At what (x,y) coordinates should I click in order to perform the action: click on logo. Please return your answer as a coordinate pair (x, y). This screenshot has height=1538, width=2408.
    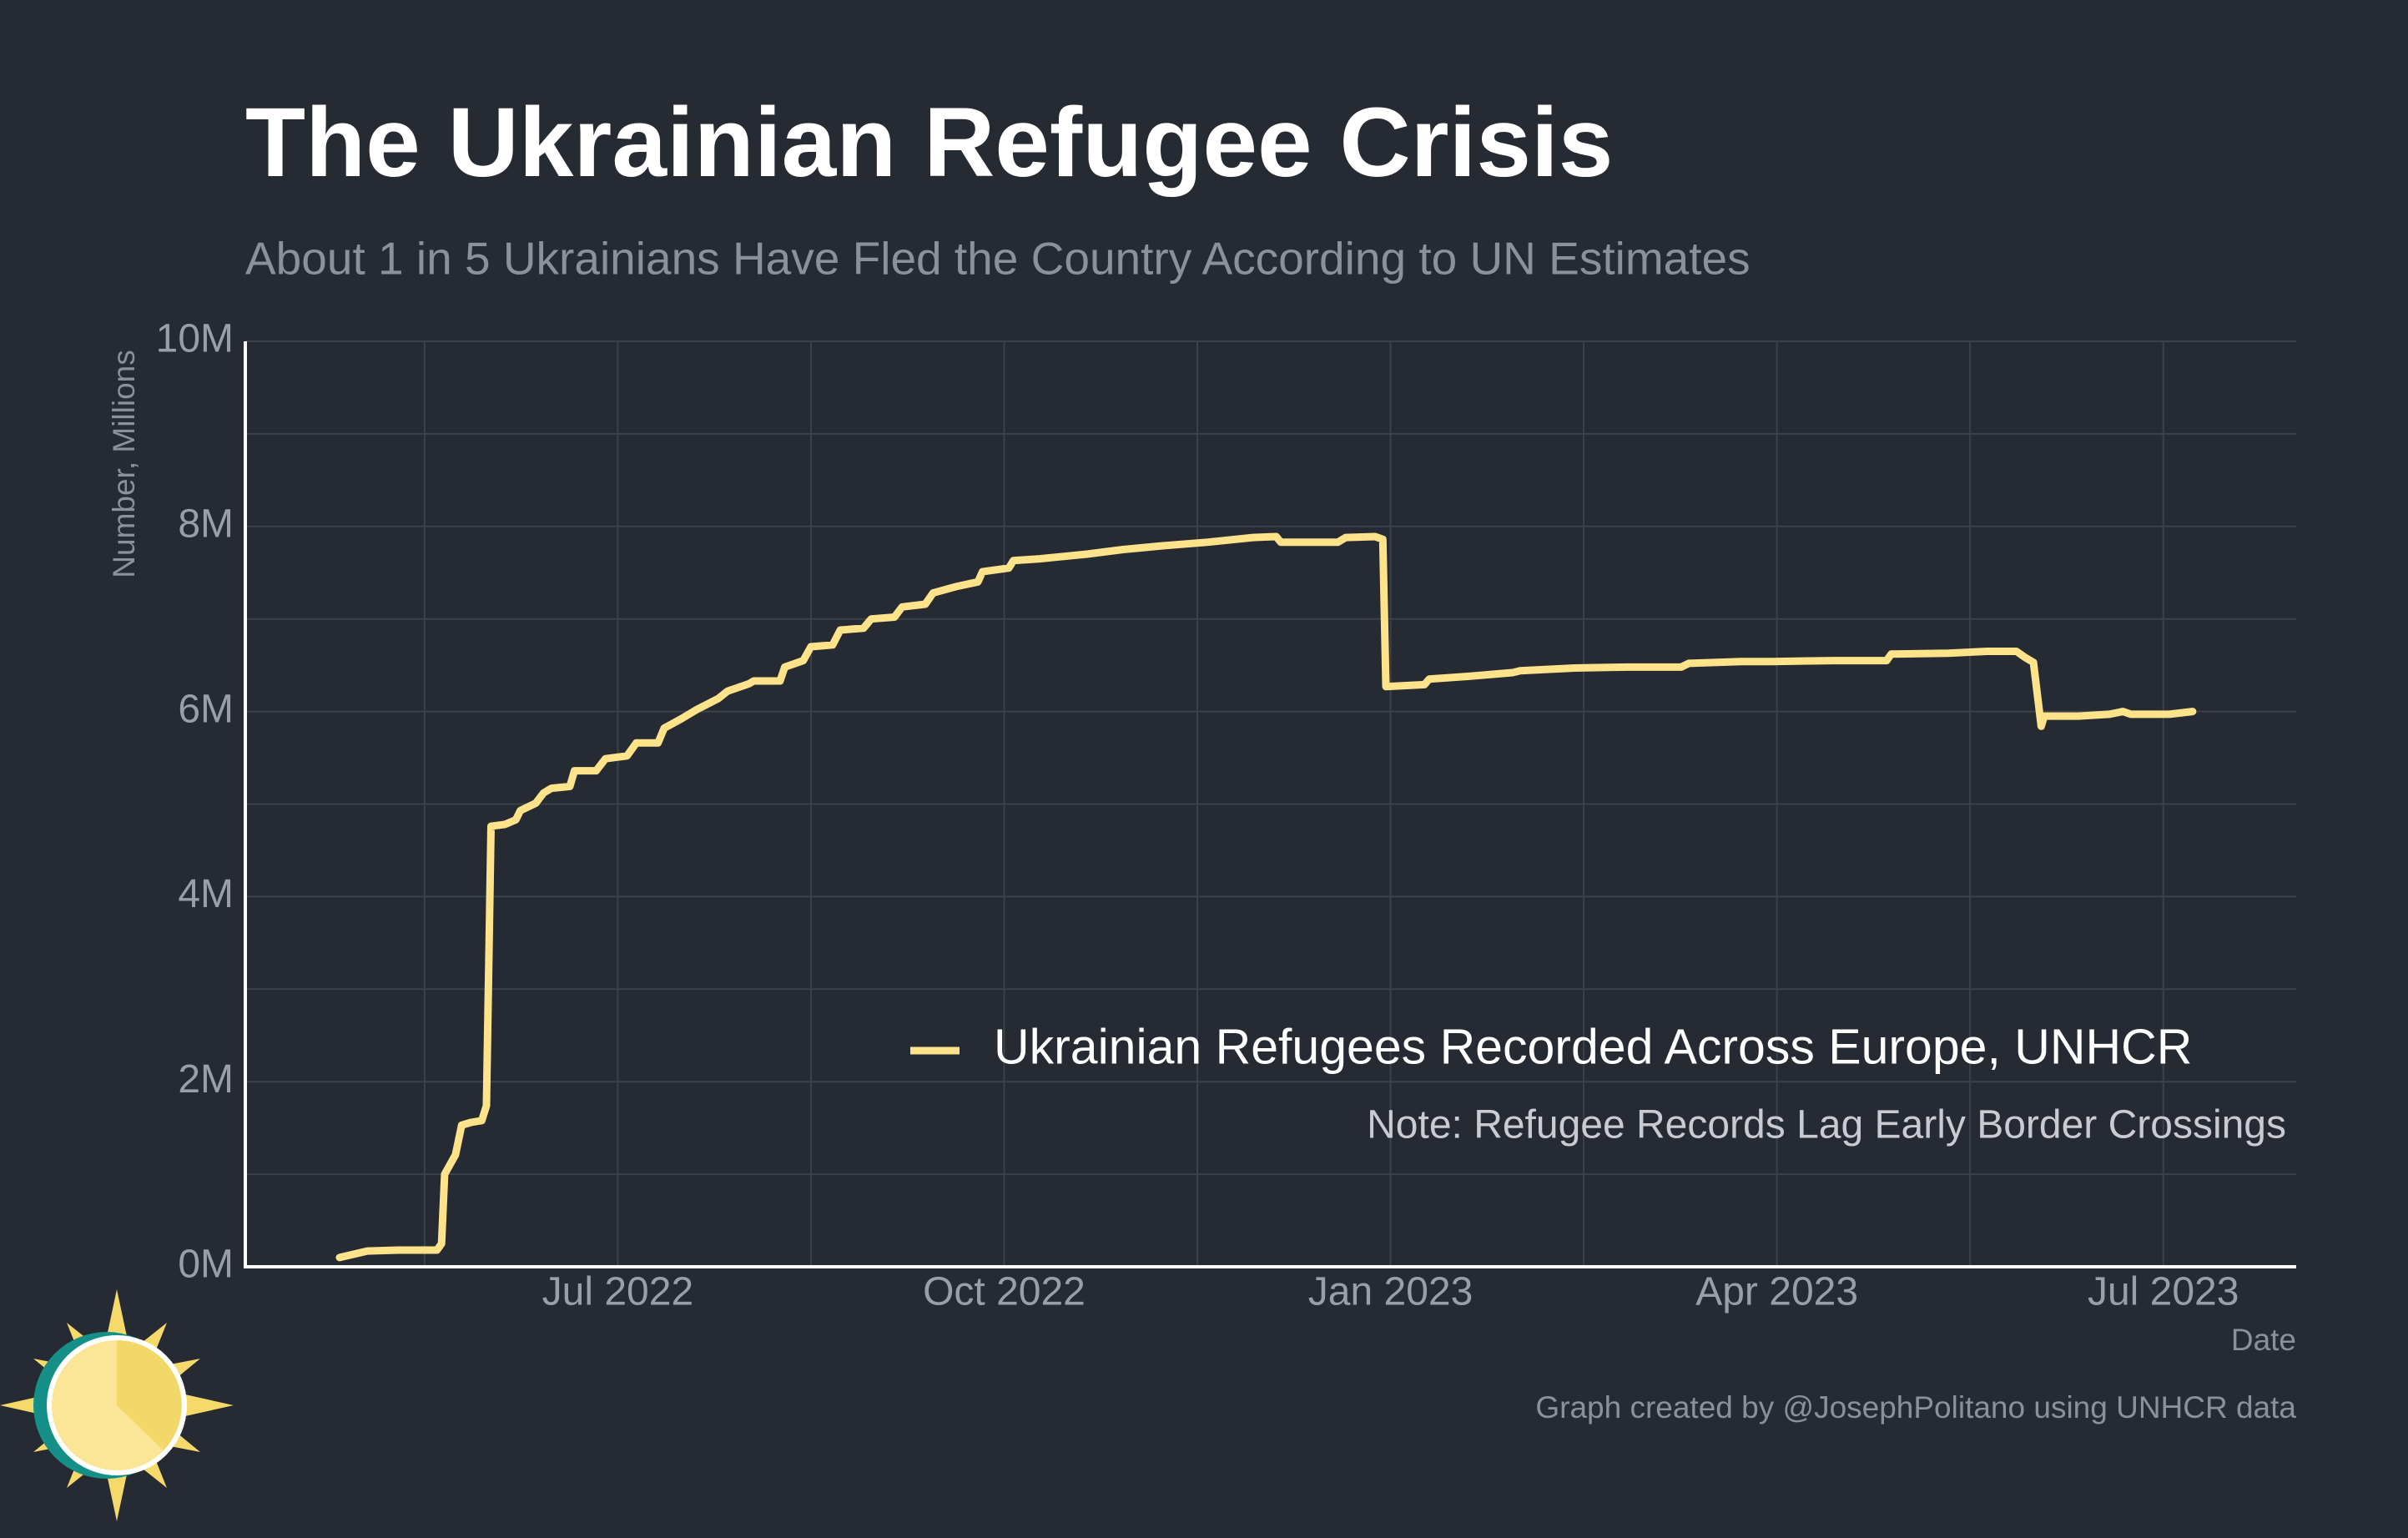
    Looking at the image, I should click on (117, 1405).